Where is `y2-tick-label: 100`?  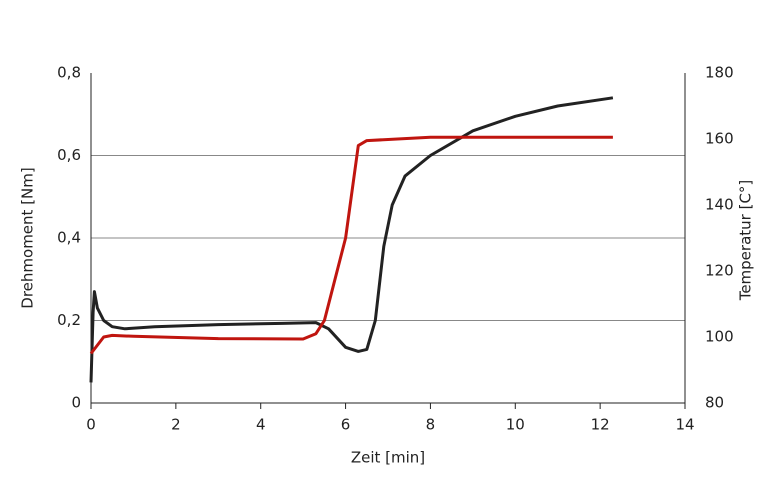
y2-tick-label: 100 is located at coordinates (719, 337).